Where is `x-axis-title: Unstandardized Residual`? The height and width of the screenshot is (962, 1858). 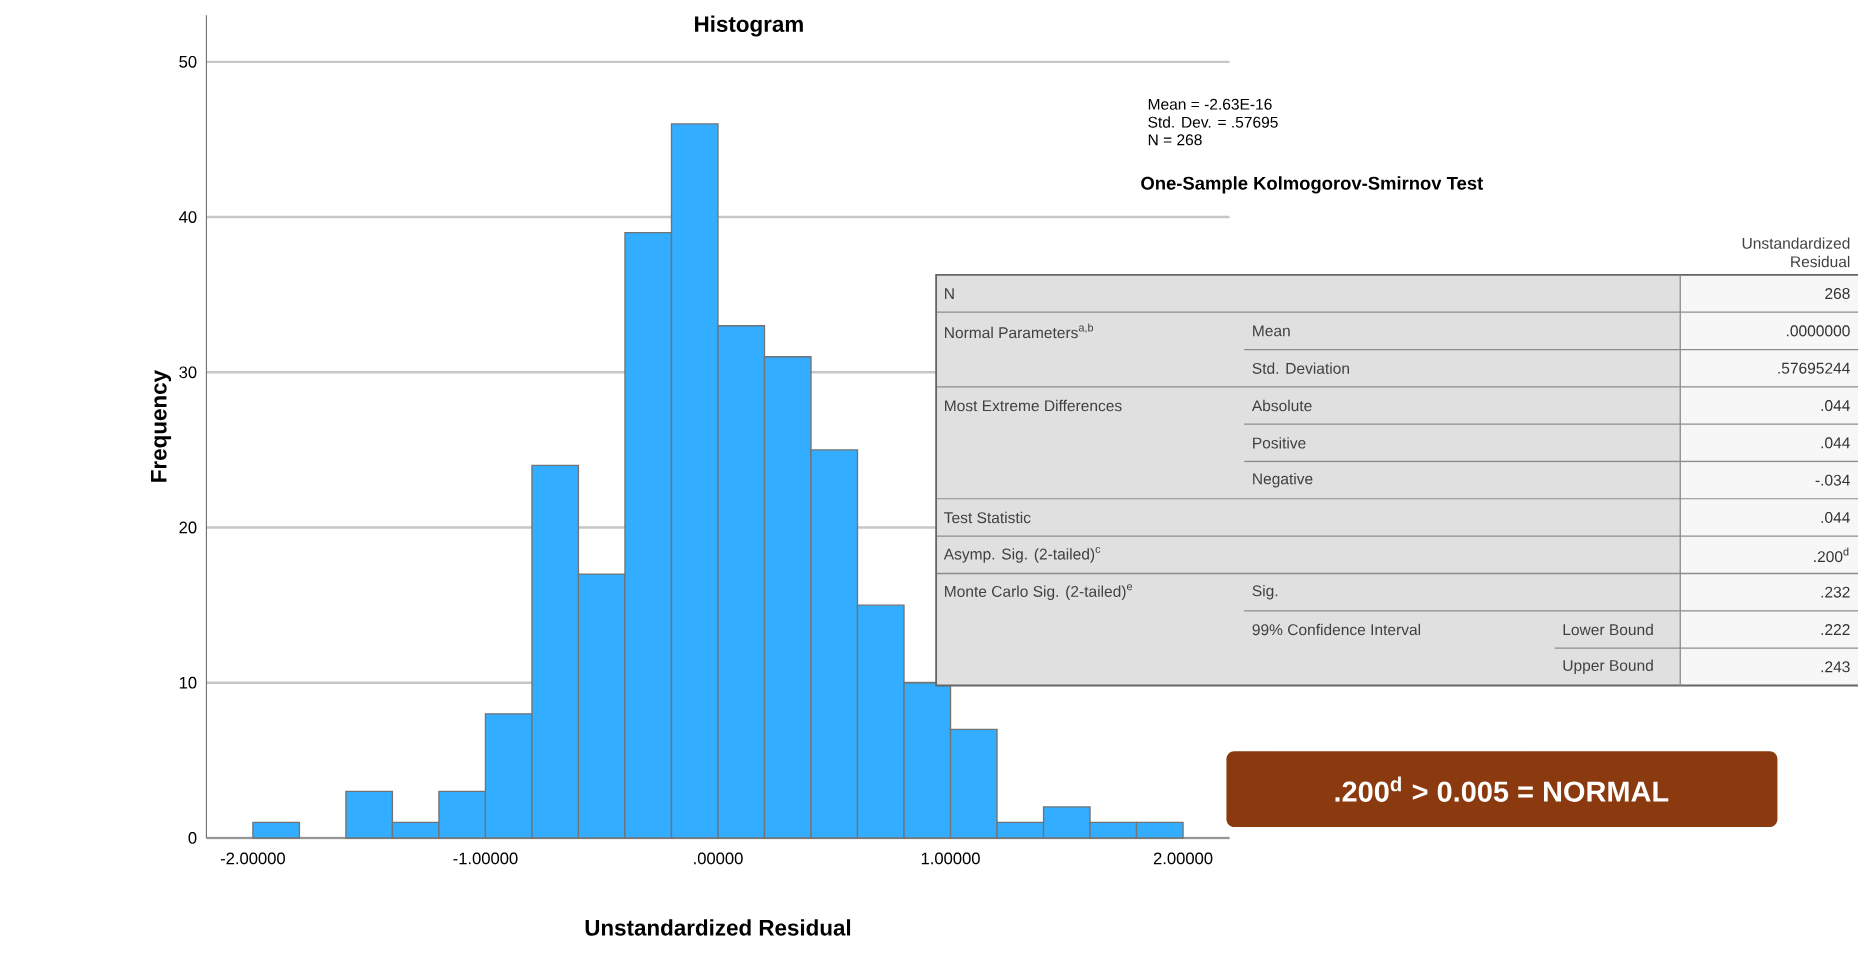 x-axis-title: Unstandardized Residual is located at coordinates (718, 927).